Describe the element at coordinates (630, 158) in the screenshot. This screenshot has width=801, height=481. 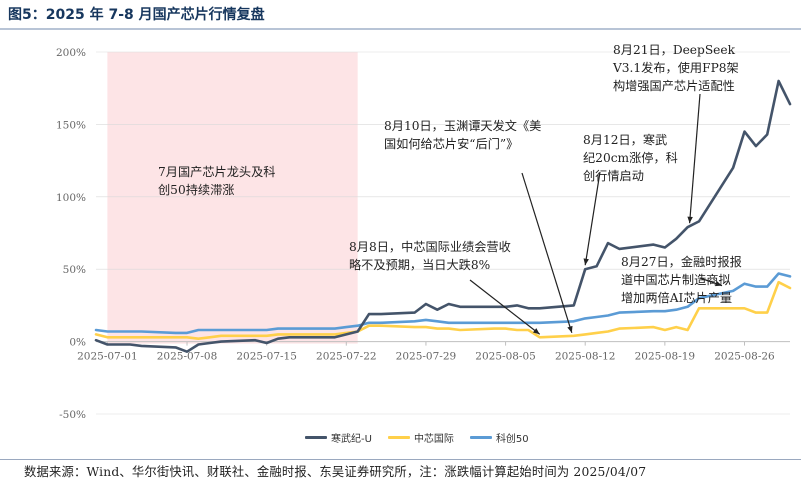
I see `annotation-aug12: 8月12日，寒武 纪20cm涨停，科 创行情启动` at that location.